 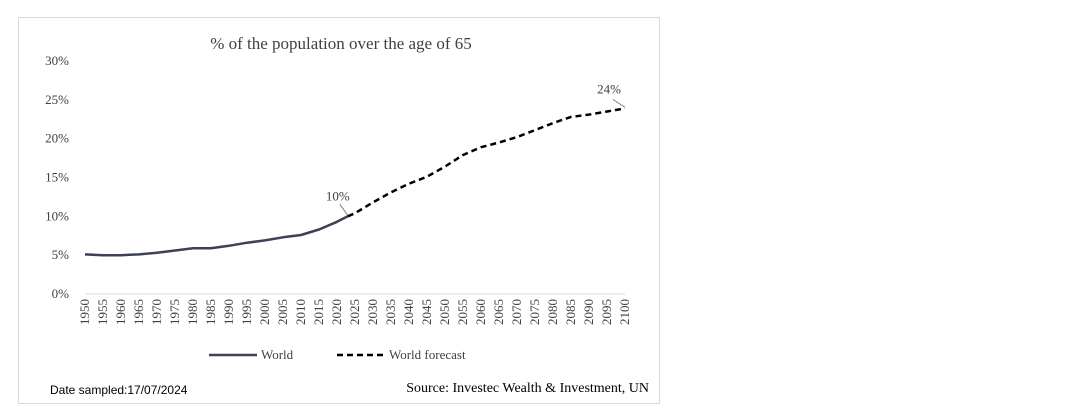 I want to click on x-tick-label: 2045, so click(x=426, y=312).